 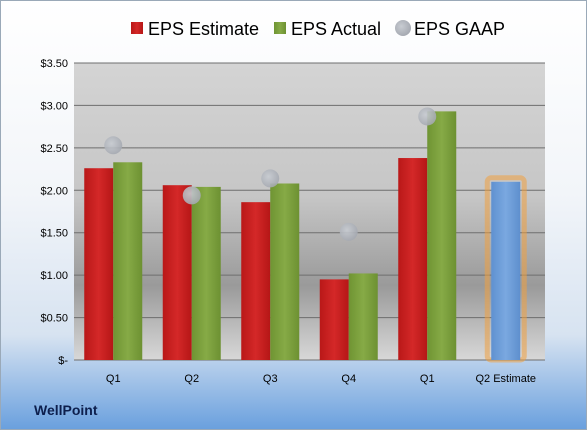 I want to click on y-tick-label: $2.50, so click(x=54, y=149).